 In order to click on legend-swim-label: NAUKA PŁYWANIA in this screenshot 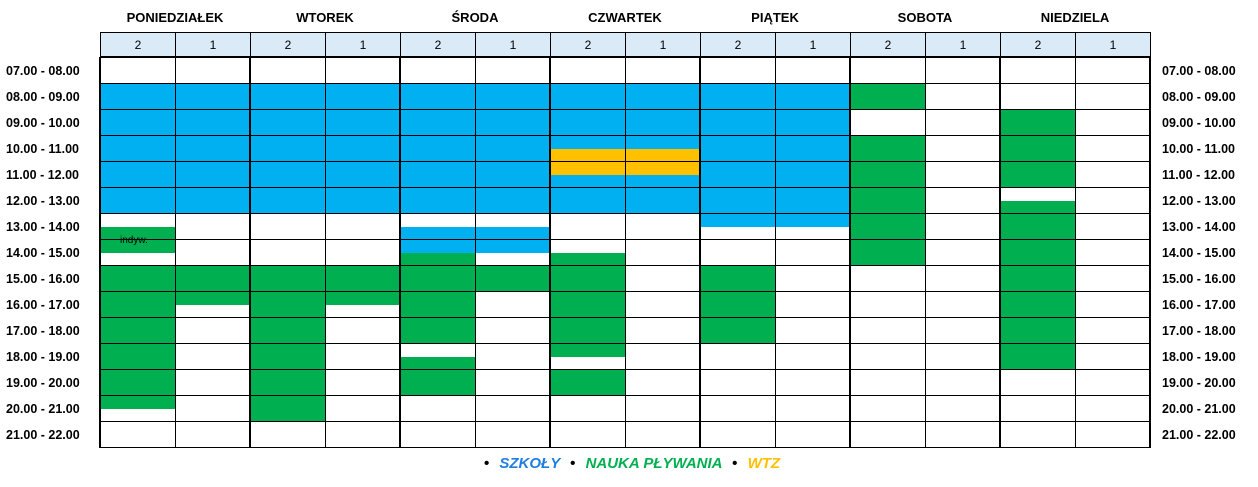, I will do `click(653, 463)`.